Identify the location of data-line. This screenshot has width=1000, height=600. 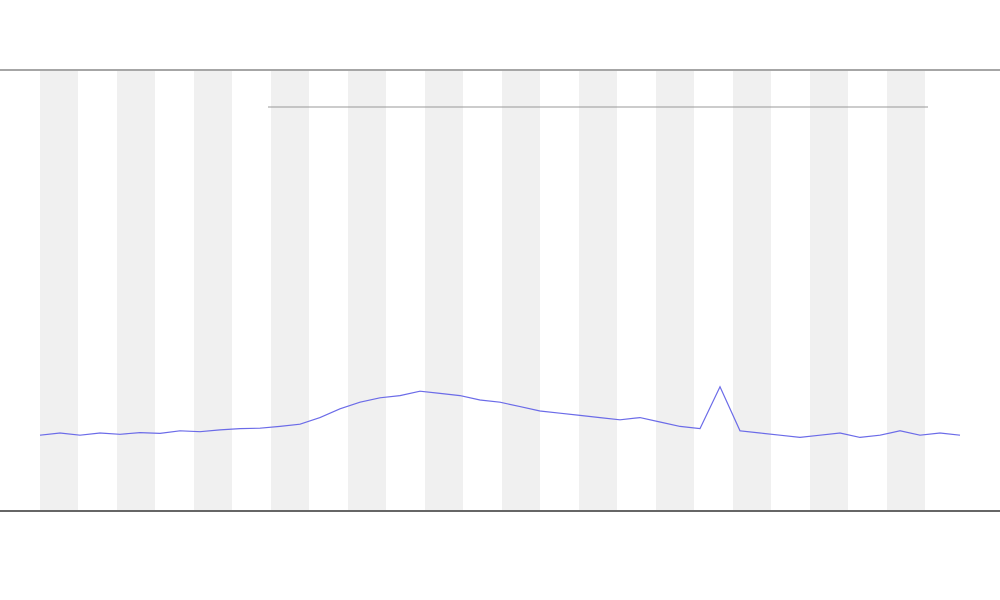
(500, 412).